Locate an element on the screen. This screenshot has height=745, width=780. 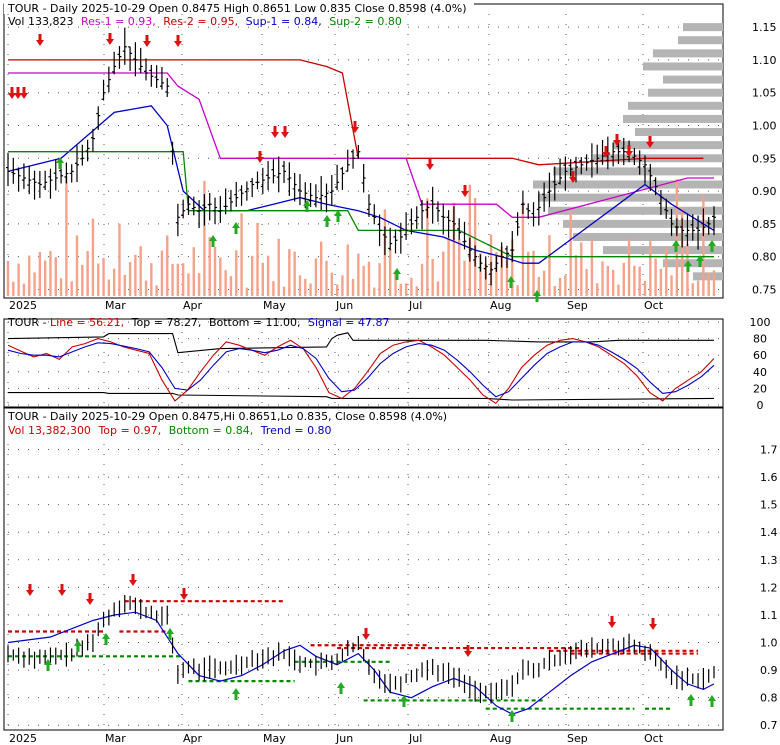
price-x-tick-label: Sep is located at coordinates (577, 305).